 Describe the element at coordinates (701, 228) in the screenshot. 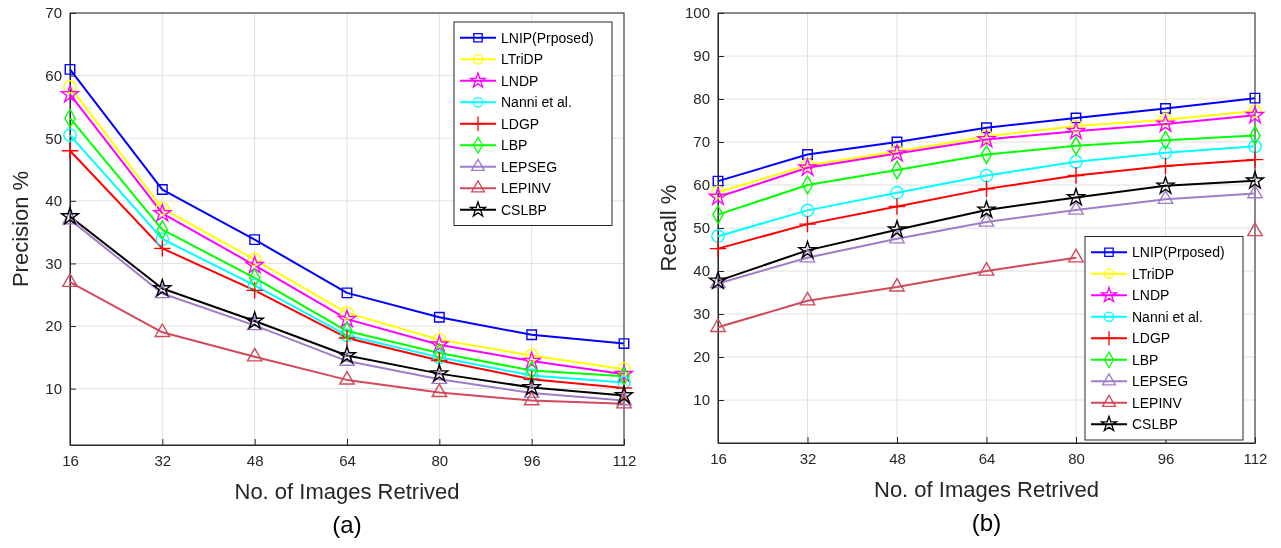

I see `y-tick-label: 50` at that location.